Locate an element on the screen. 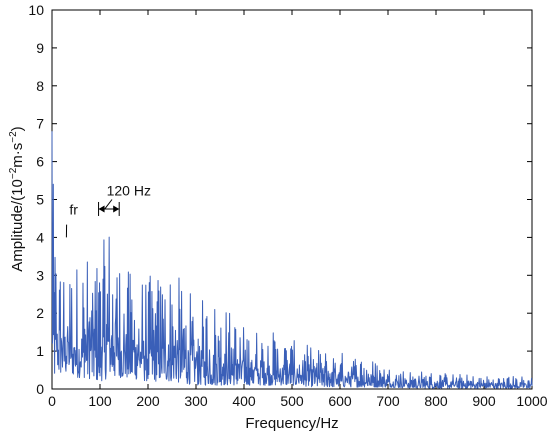 The image size is (550, 439). x-tick-label: 1000 is located at coordinates (531, 401).